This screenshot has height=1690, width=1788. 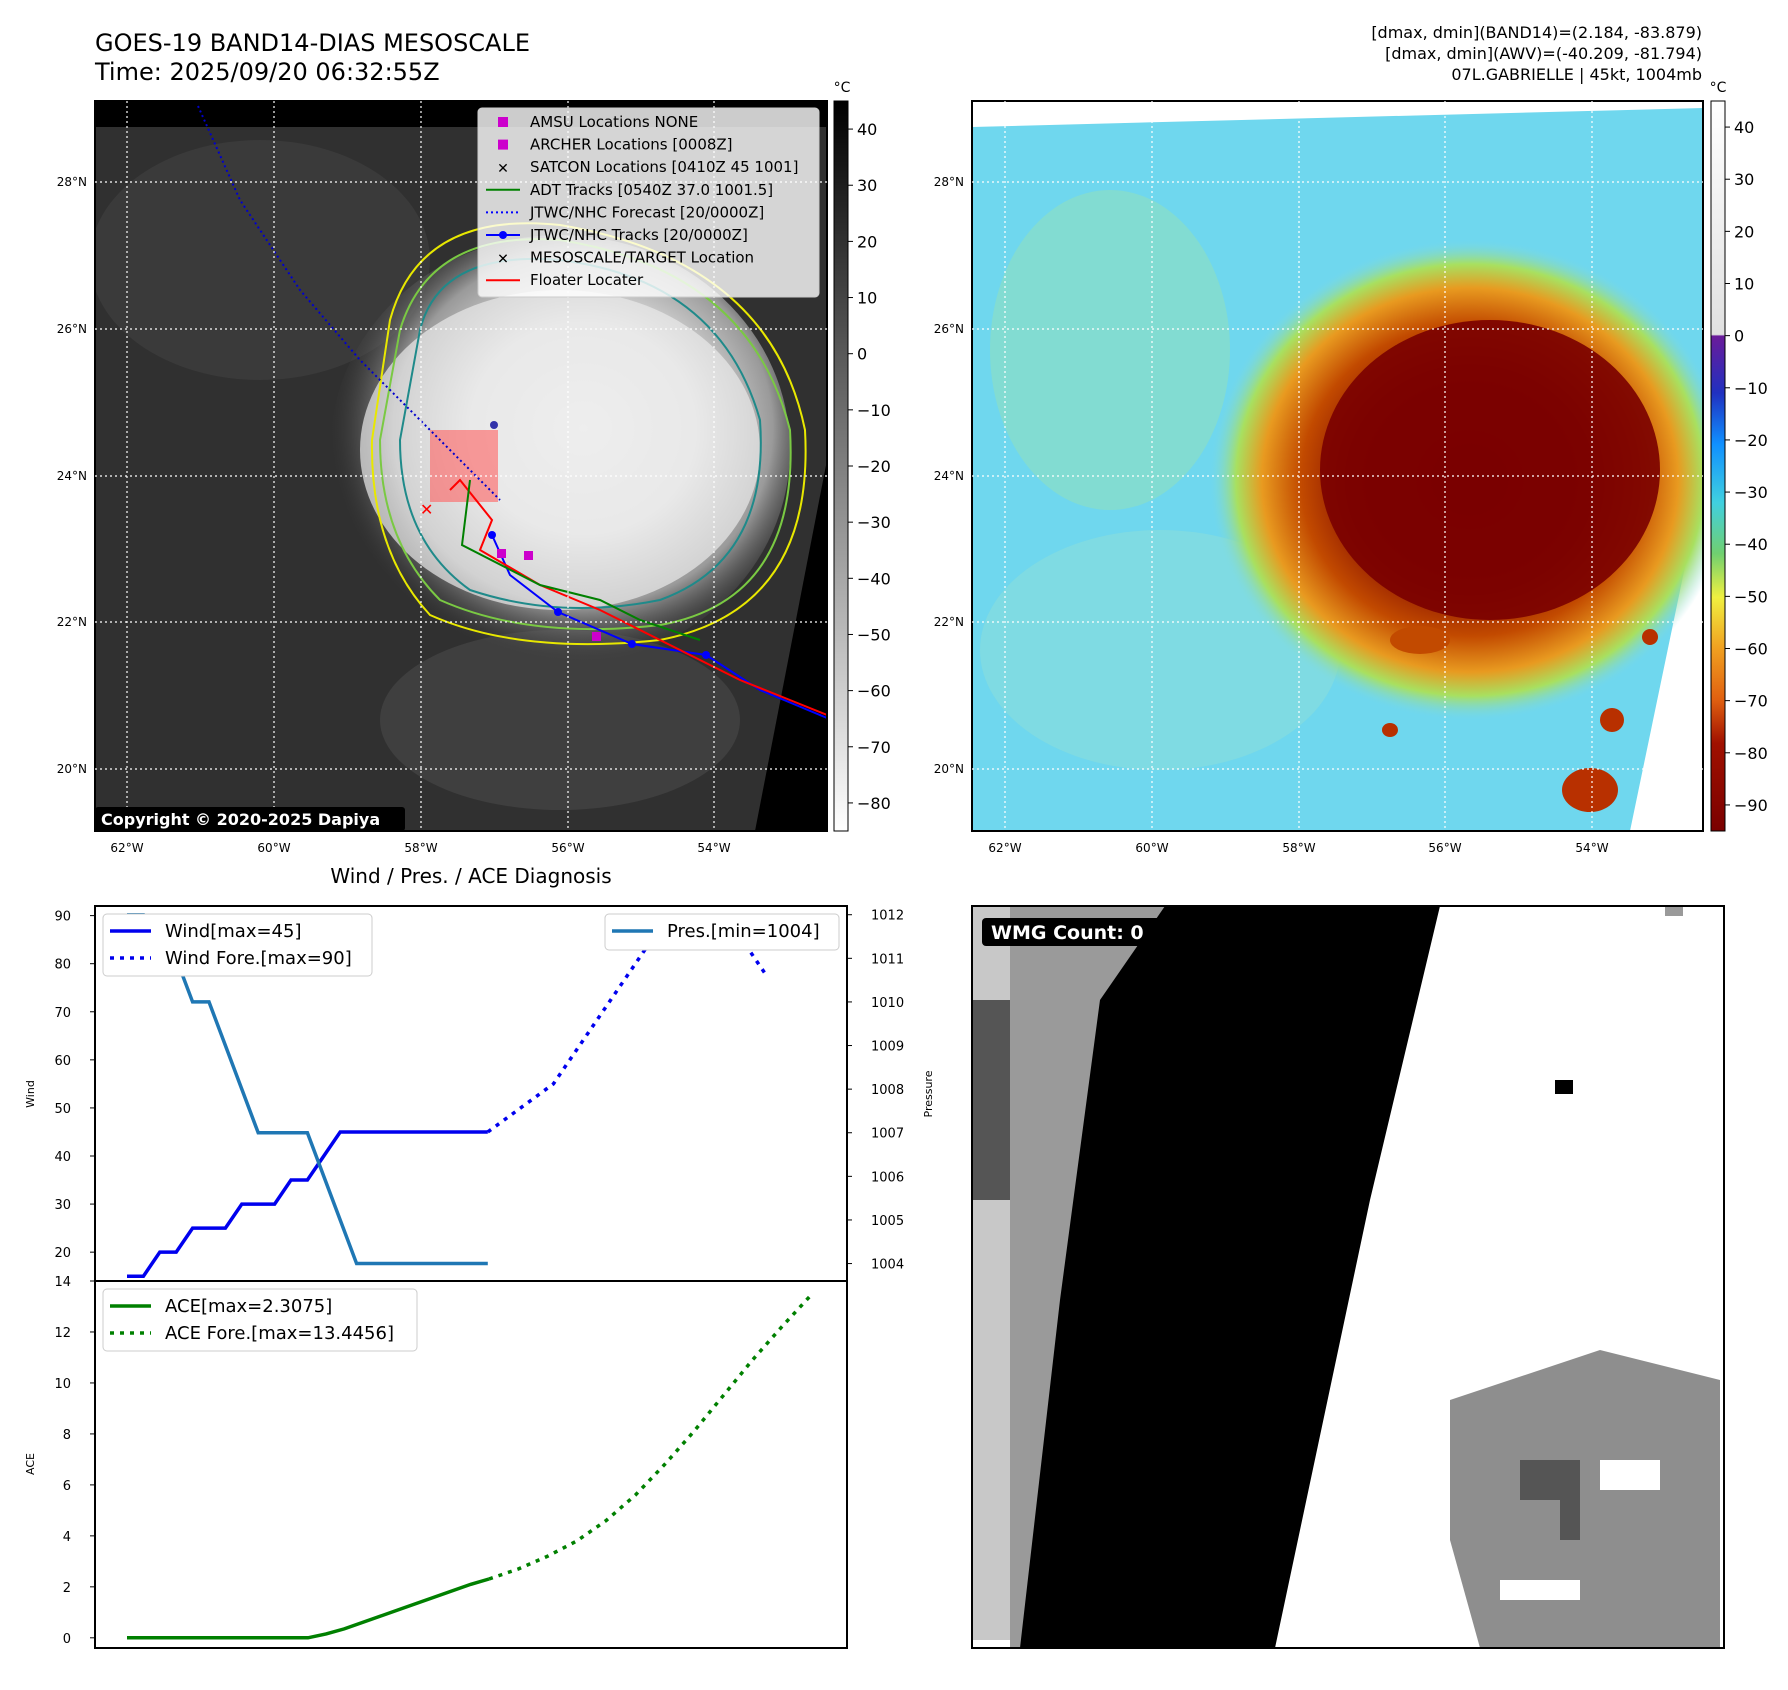 I want to click on awv-lat-labels: 28°N 26°N 24°N 22°N 20°N, so click(x=949, y=475).